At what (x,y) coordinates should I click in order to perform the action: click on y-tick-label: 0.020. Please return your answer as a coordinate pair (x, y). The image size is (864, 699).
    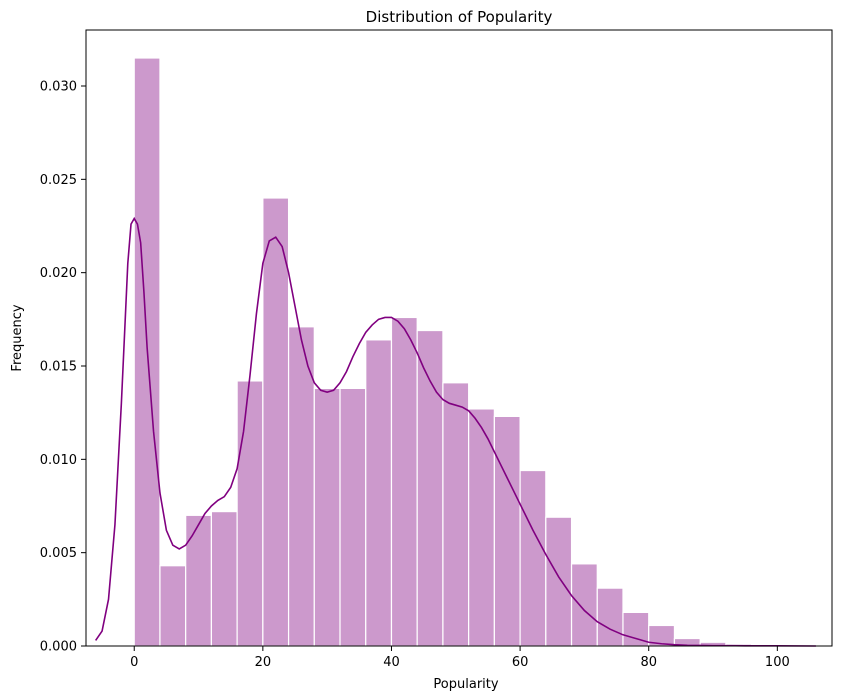
    Looking at the image, I should click on (58, 273).